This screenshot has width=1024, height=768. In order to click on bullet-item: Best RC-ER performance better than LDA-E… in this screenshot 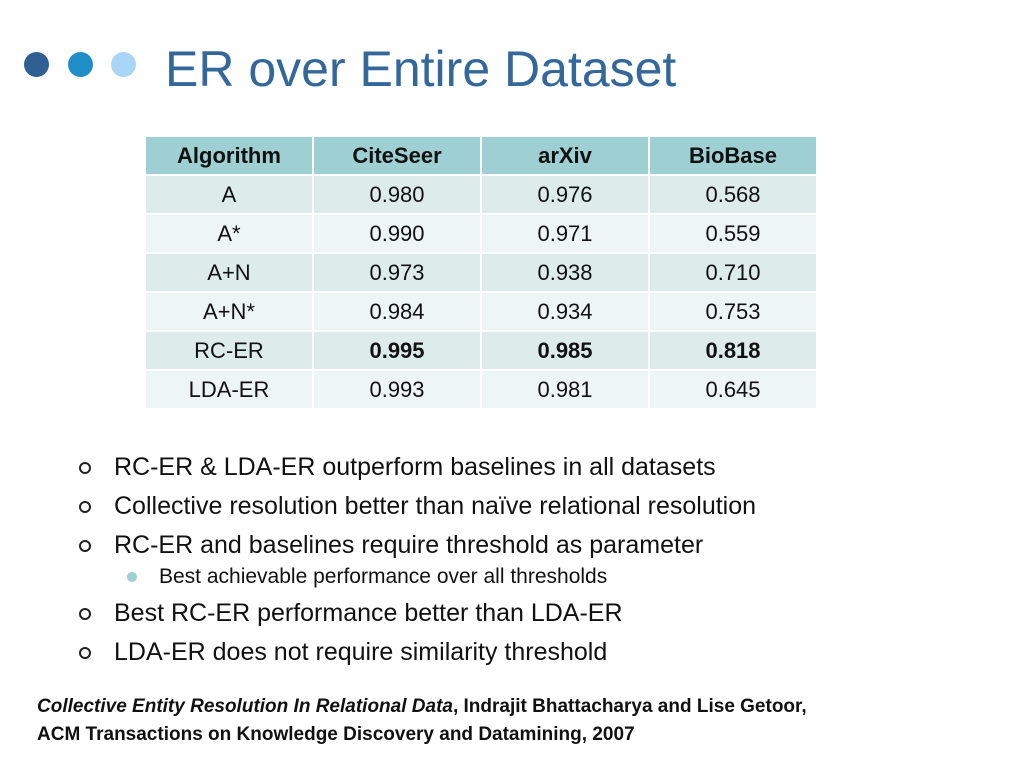, I will do `click(416, 613)`.